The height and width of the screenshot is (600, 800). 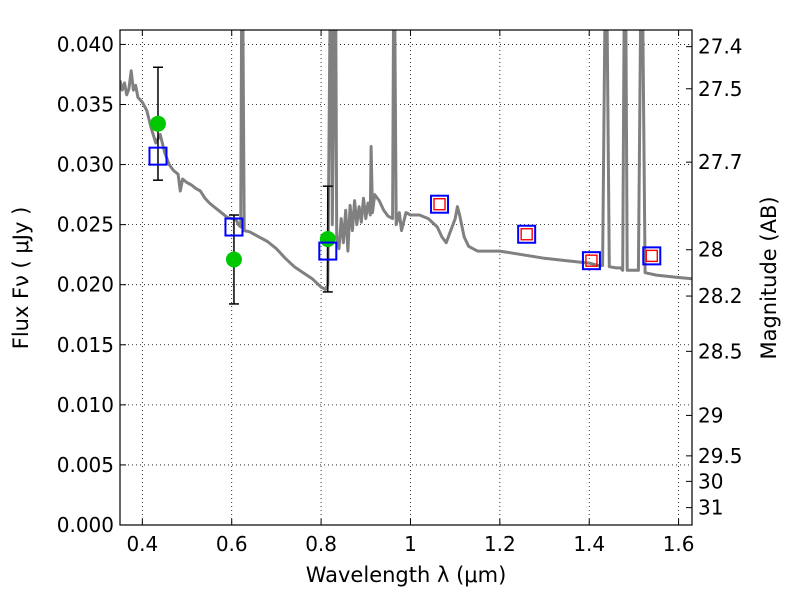 I want to click on mag-tick-label: 30, so click(x=710, y=481).